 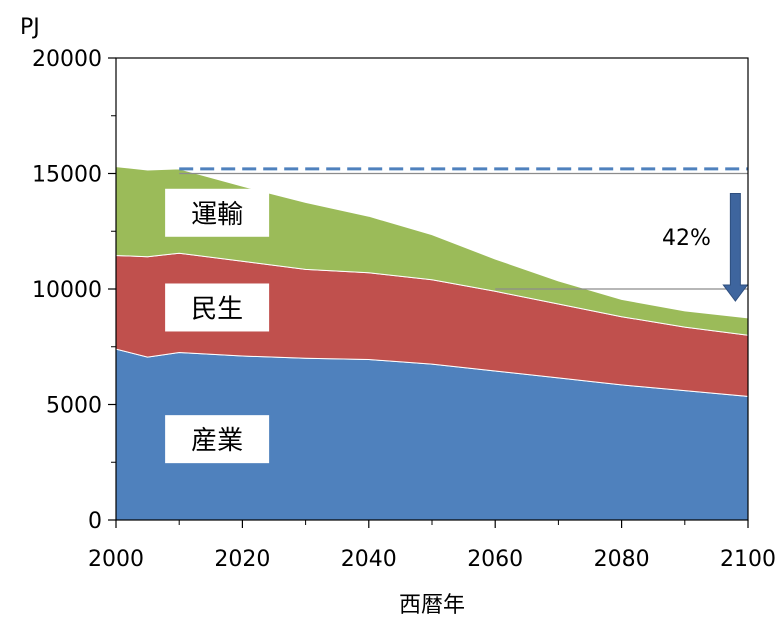 I want to click on y-tick-label-3: 15000, so click(x=67, y=175).